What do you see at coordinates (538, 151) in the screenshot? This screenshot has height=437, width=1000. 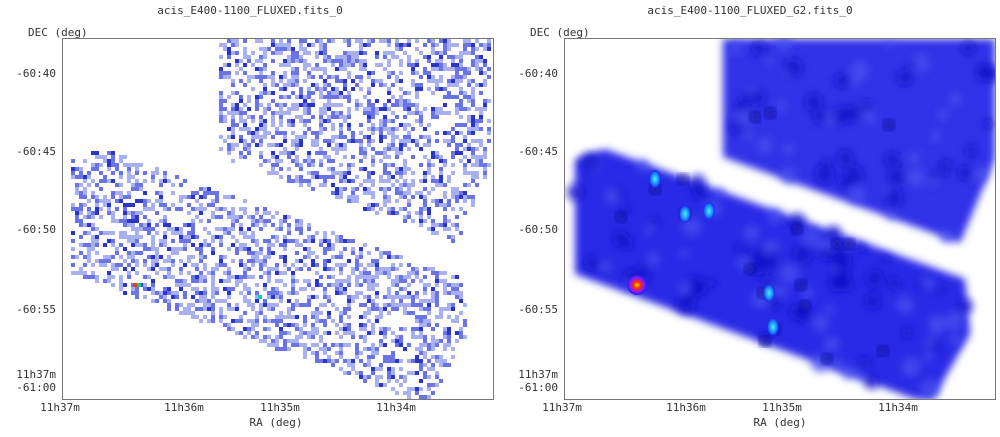 I see `right-y-tick: -60:45` at bounding box center [538, 151].